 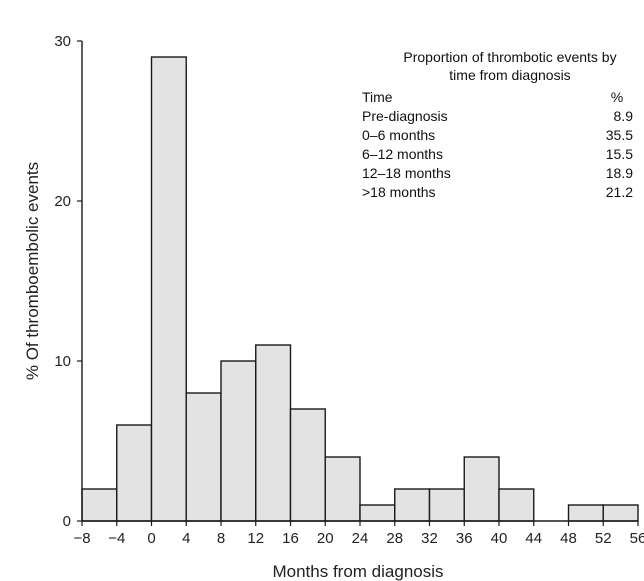 I want to click on x-tick-label: 36, so click(x=464, y=538).